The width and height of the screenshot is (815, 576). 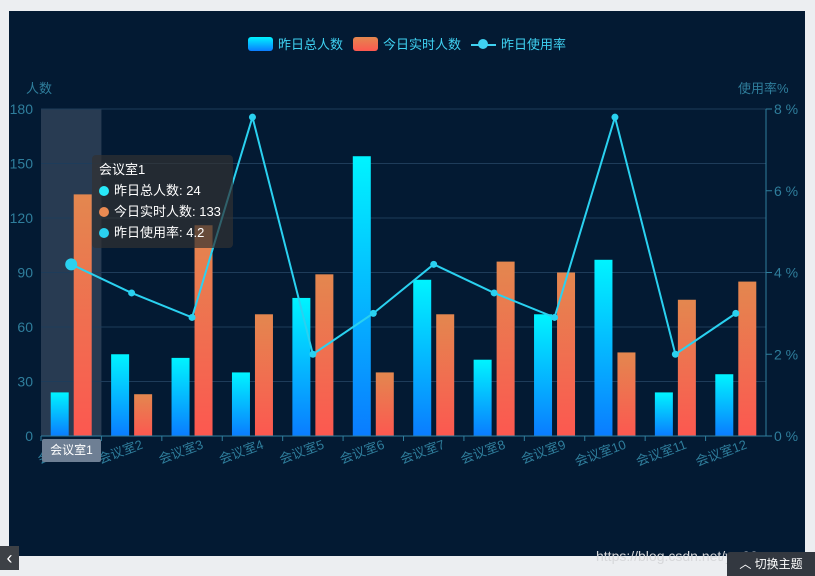 What do you see at coordinates (301, 452) in the screenshot?
I see `x-axis-category-label: 会议室5` at bounding box center [301, 452].